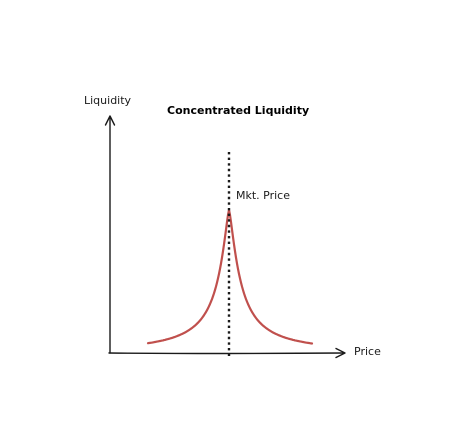  I want to click on x-axis, so click(226, 353).